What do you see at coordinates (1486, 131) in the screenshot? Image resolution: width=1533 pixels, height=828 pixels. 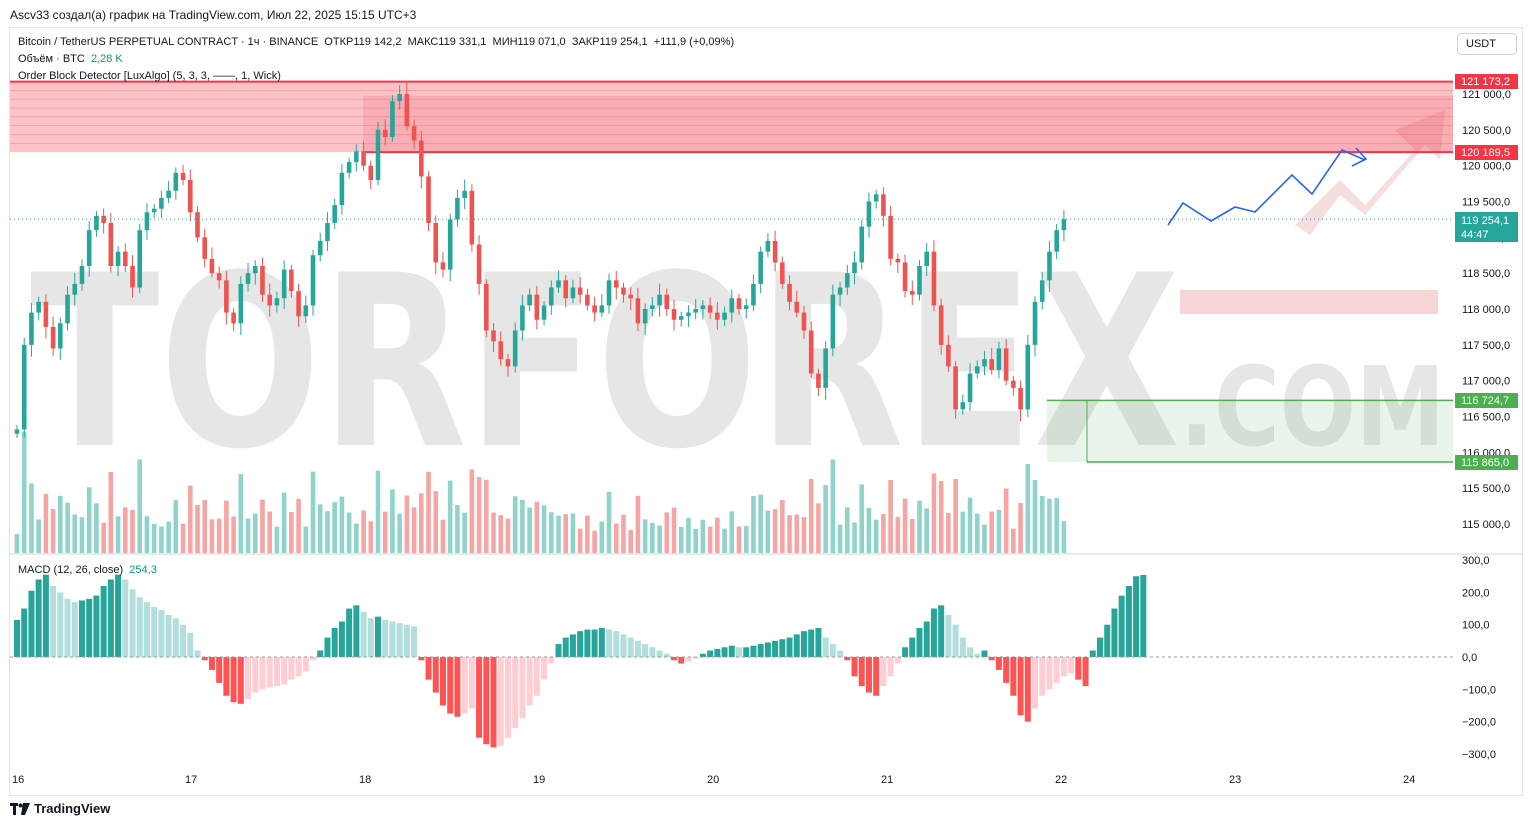 I see `price-tick-label: 120 500,0` at bounding box center [1486, 131].